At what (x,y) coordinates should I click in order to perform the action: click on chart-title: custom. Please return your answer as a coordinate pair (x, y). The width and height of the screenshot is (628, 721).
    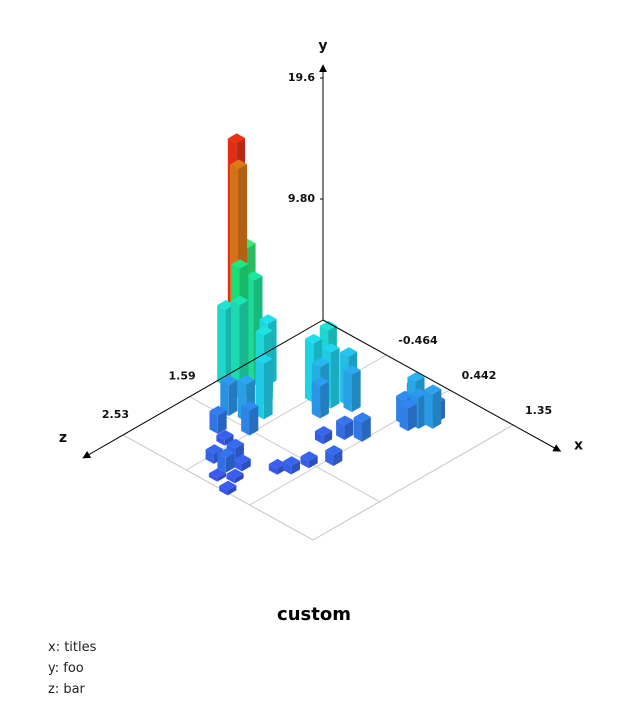
    Looking at the image, I should click on (314, 614).